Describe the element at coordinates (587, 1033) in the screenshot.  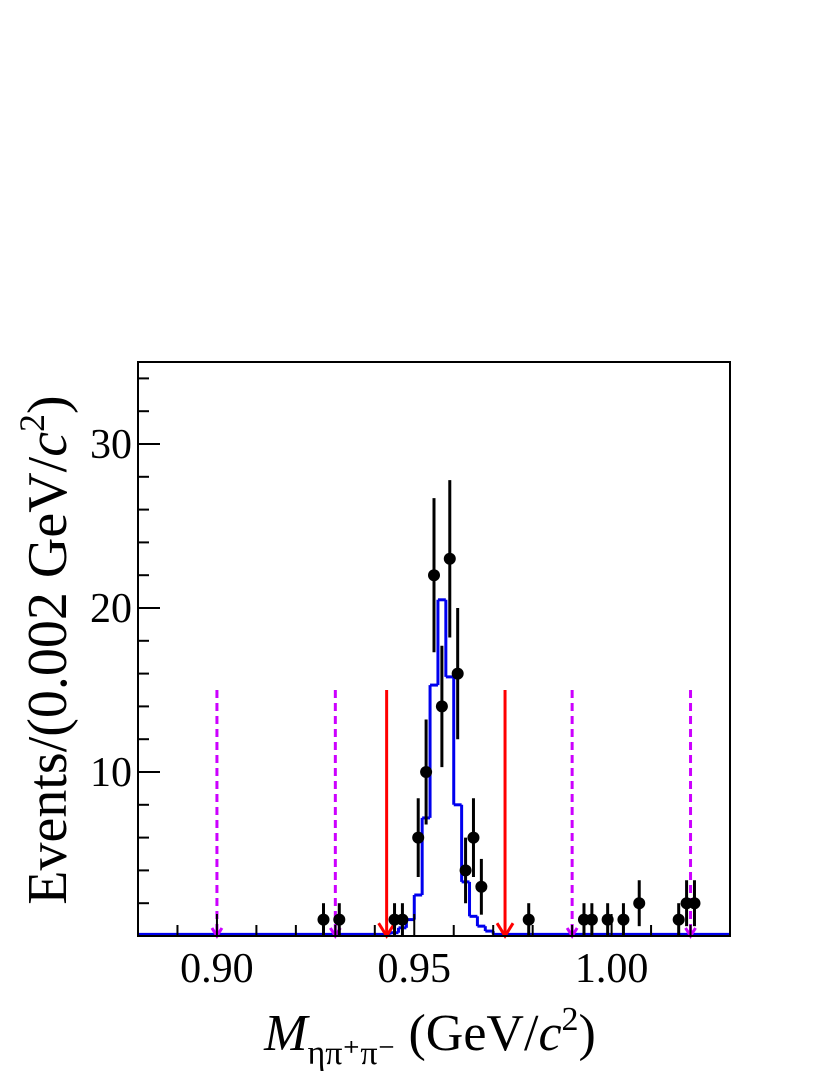
I see `x-label-close: )` at that location.